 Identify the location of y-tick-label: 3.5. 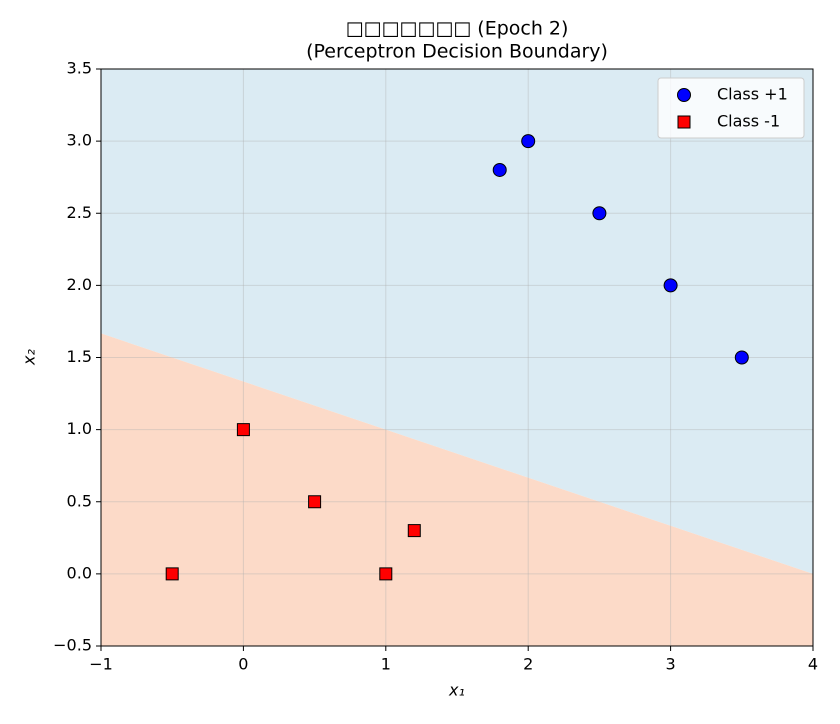
(79, 68).